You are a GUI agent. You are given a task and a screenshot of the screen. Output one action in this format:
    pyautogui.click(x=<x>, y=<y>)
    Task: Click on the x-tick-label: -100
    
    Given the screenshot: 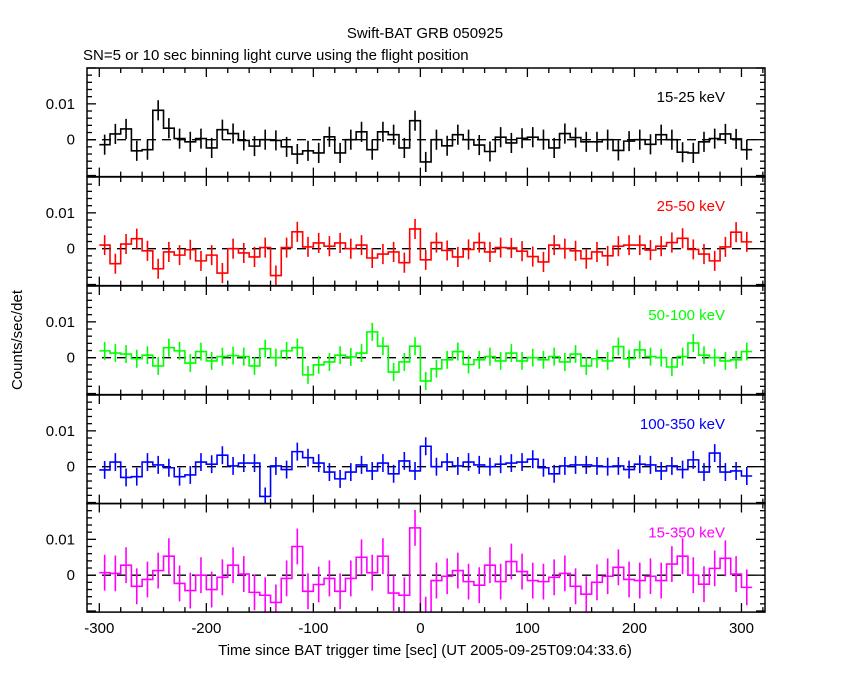 What is the action you would take?
    pyautogui.click(x=313, y=628)
    